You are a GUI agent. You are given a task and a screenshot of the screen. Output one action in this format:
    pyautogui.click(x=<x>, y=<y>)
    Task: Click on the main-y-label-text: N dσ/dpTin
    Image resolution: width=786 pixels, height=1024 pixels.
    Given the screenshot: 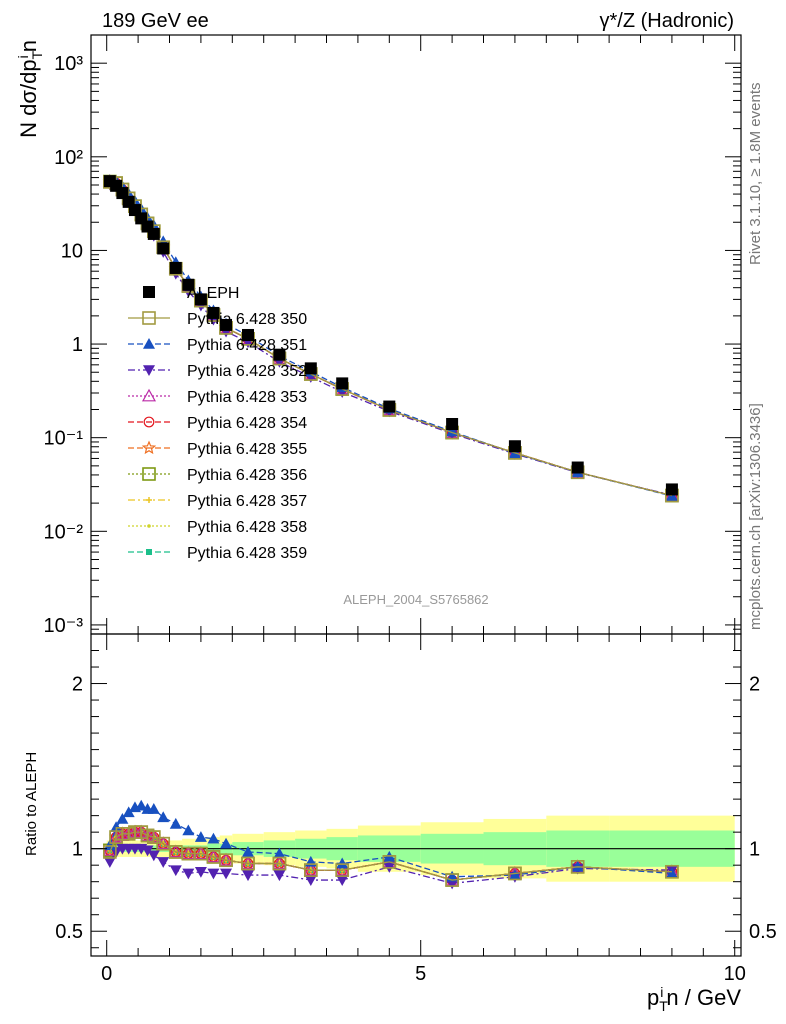 What is the action you would take?
    pyautogui.click(x=30, y=89)
    